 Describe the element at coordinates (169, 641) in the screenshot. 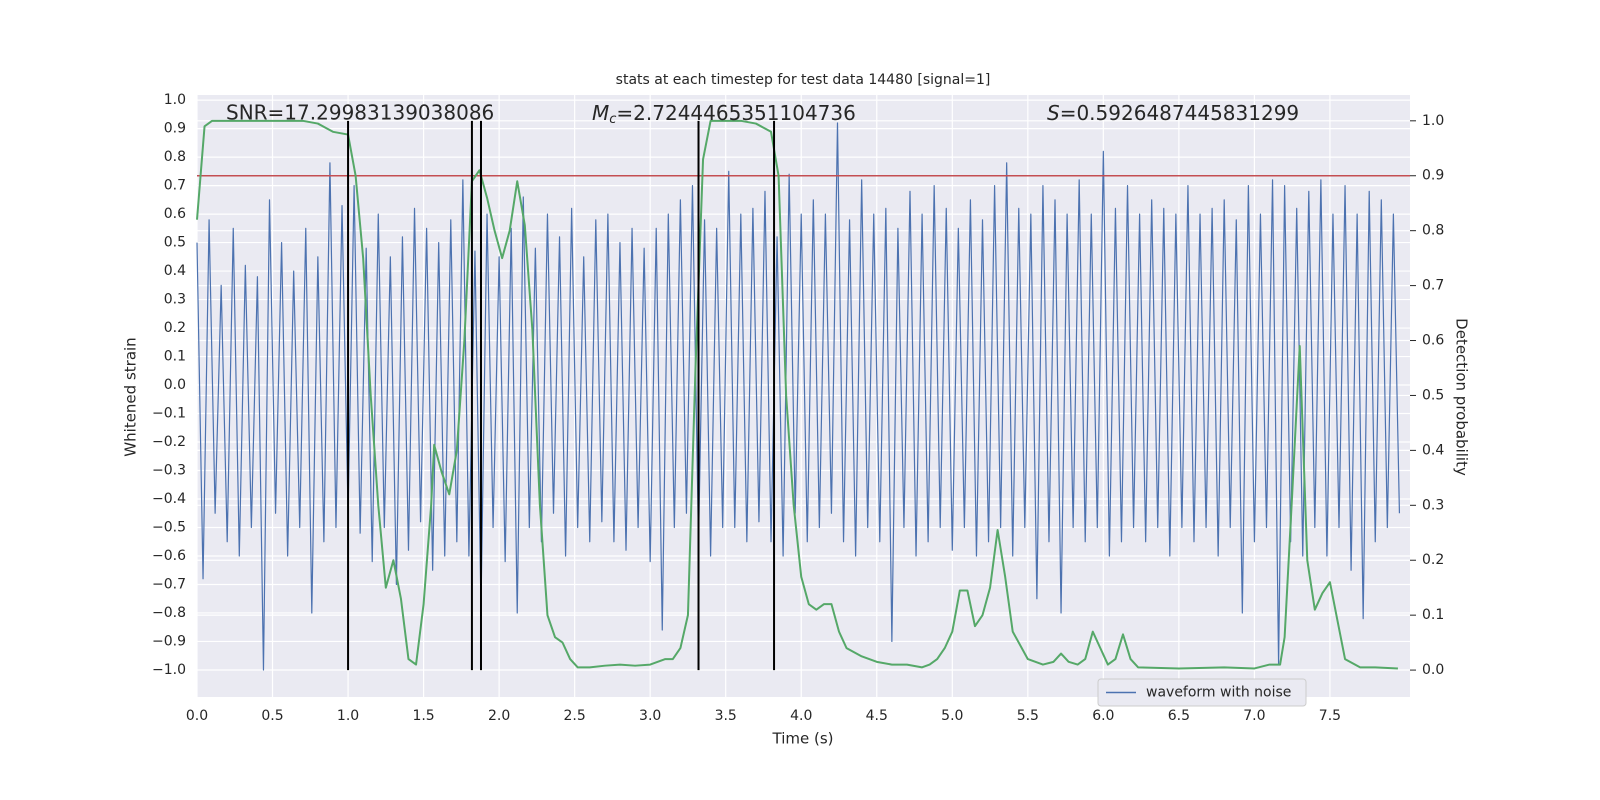

I see `y-tick-label: −0.9` at that location.